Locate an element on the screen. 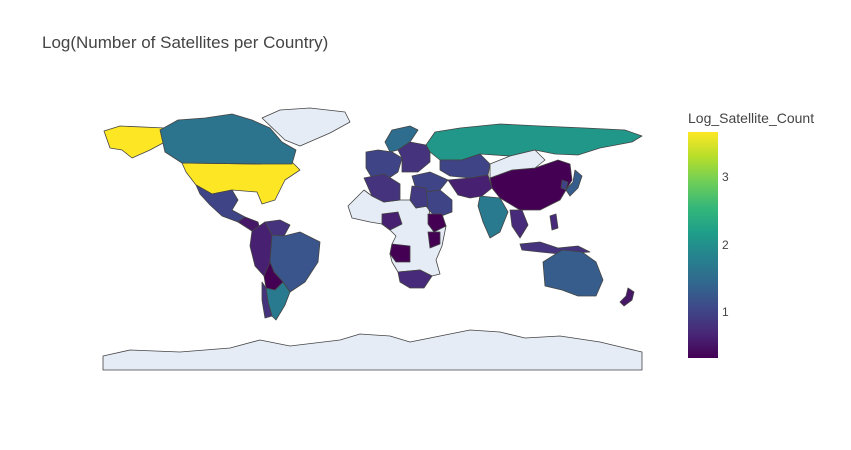  country-egypt is located at coordinates (419, 197).